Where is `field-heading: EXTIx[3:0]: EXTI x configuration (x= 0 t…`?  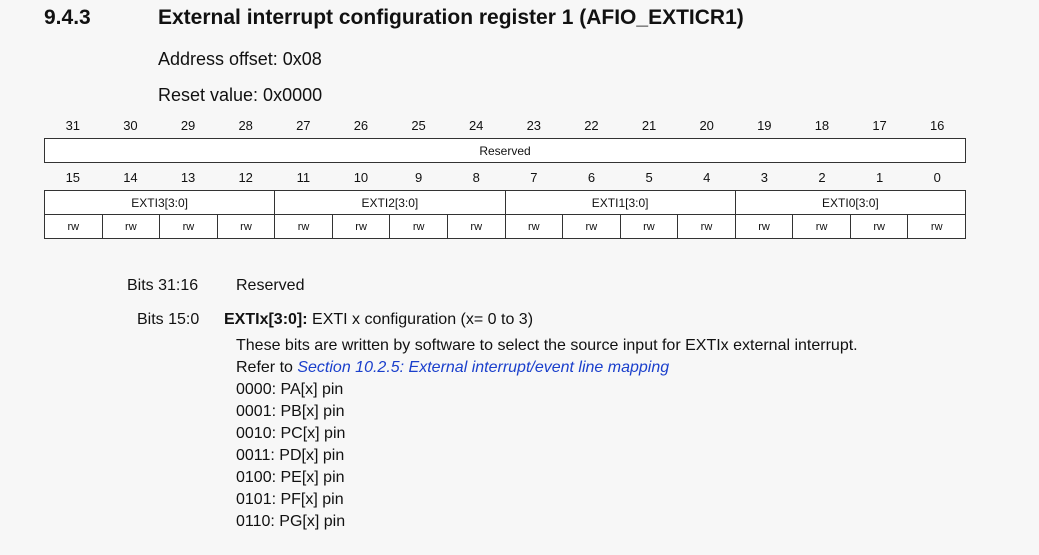 field-heading: EXTIx[3:0]: EXTI x configuration (x= 0 t… is located at coordinates (378, 320).